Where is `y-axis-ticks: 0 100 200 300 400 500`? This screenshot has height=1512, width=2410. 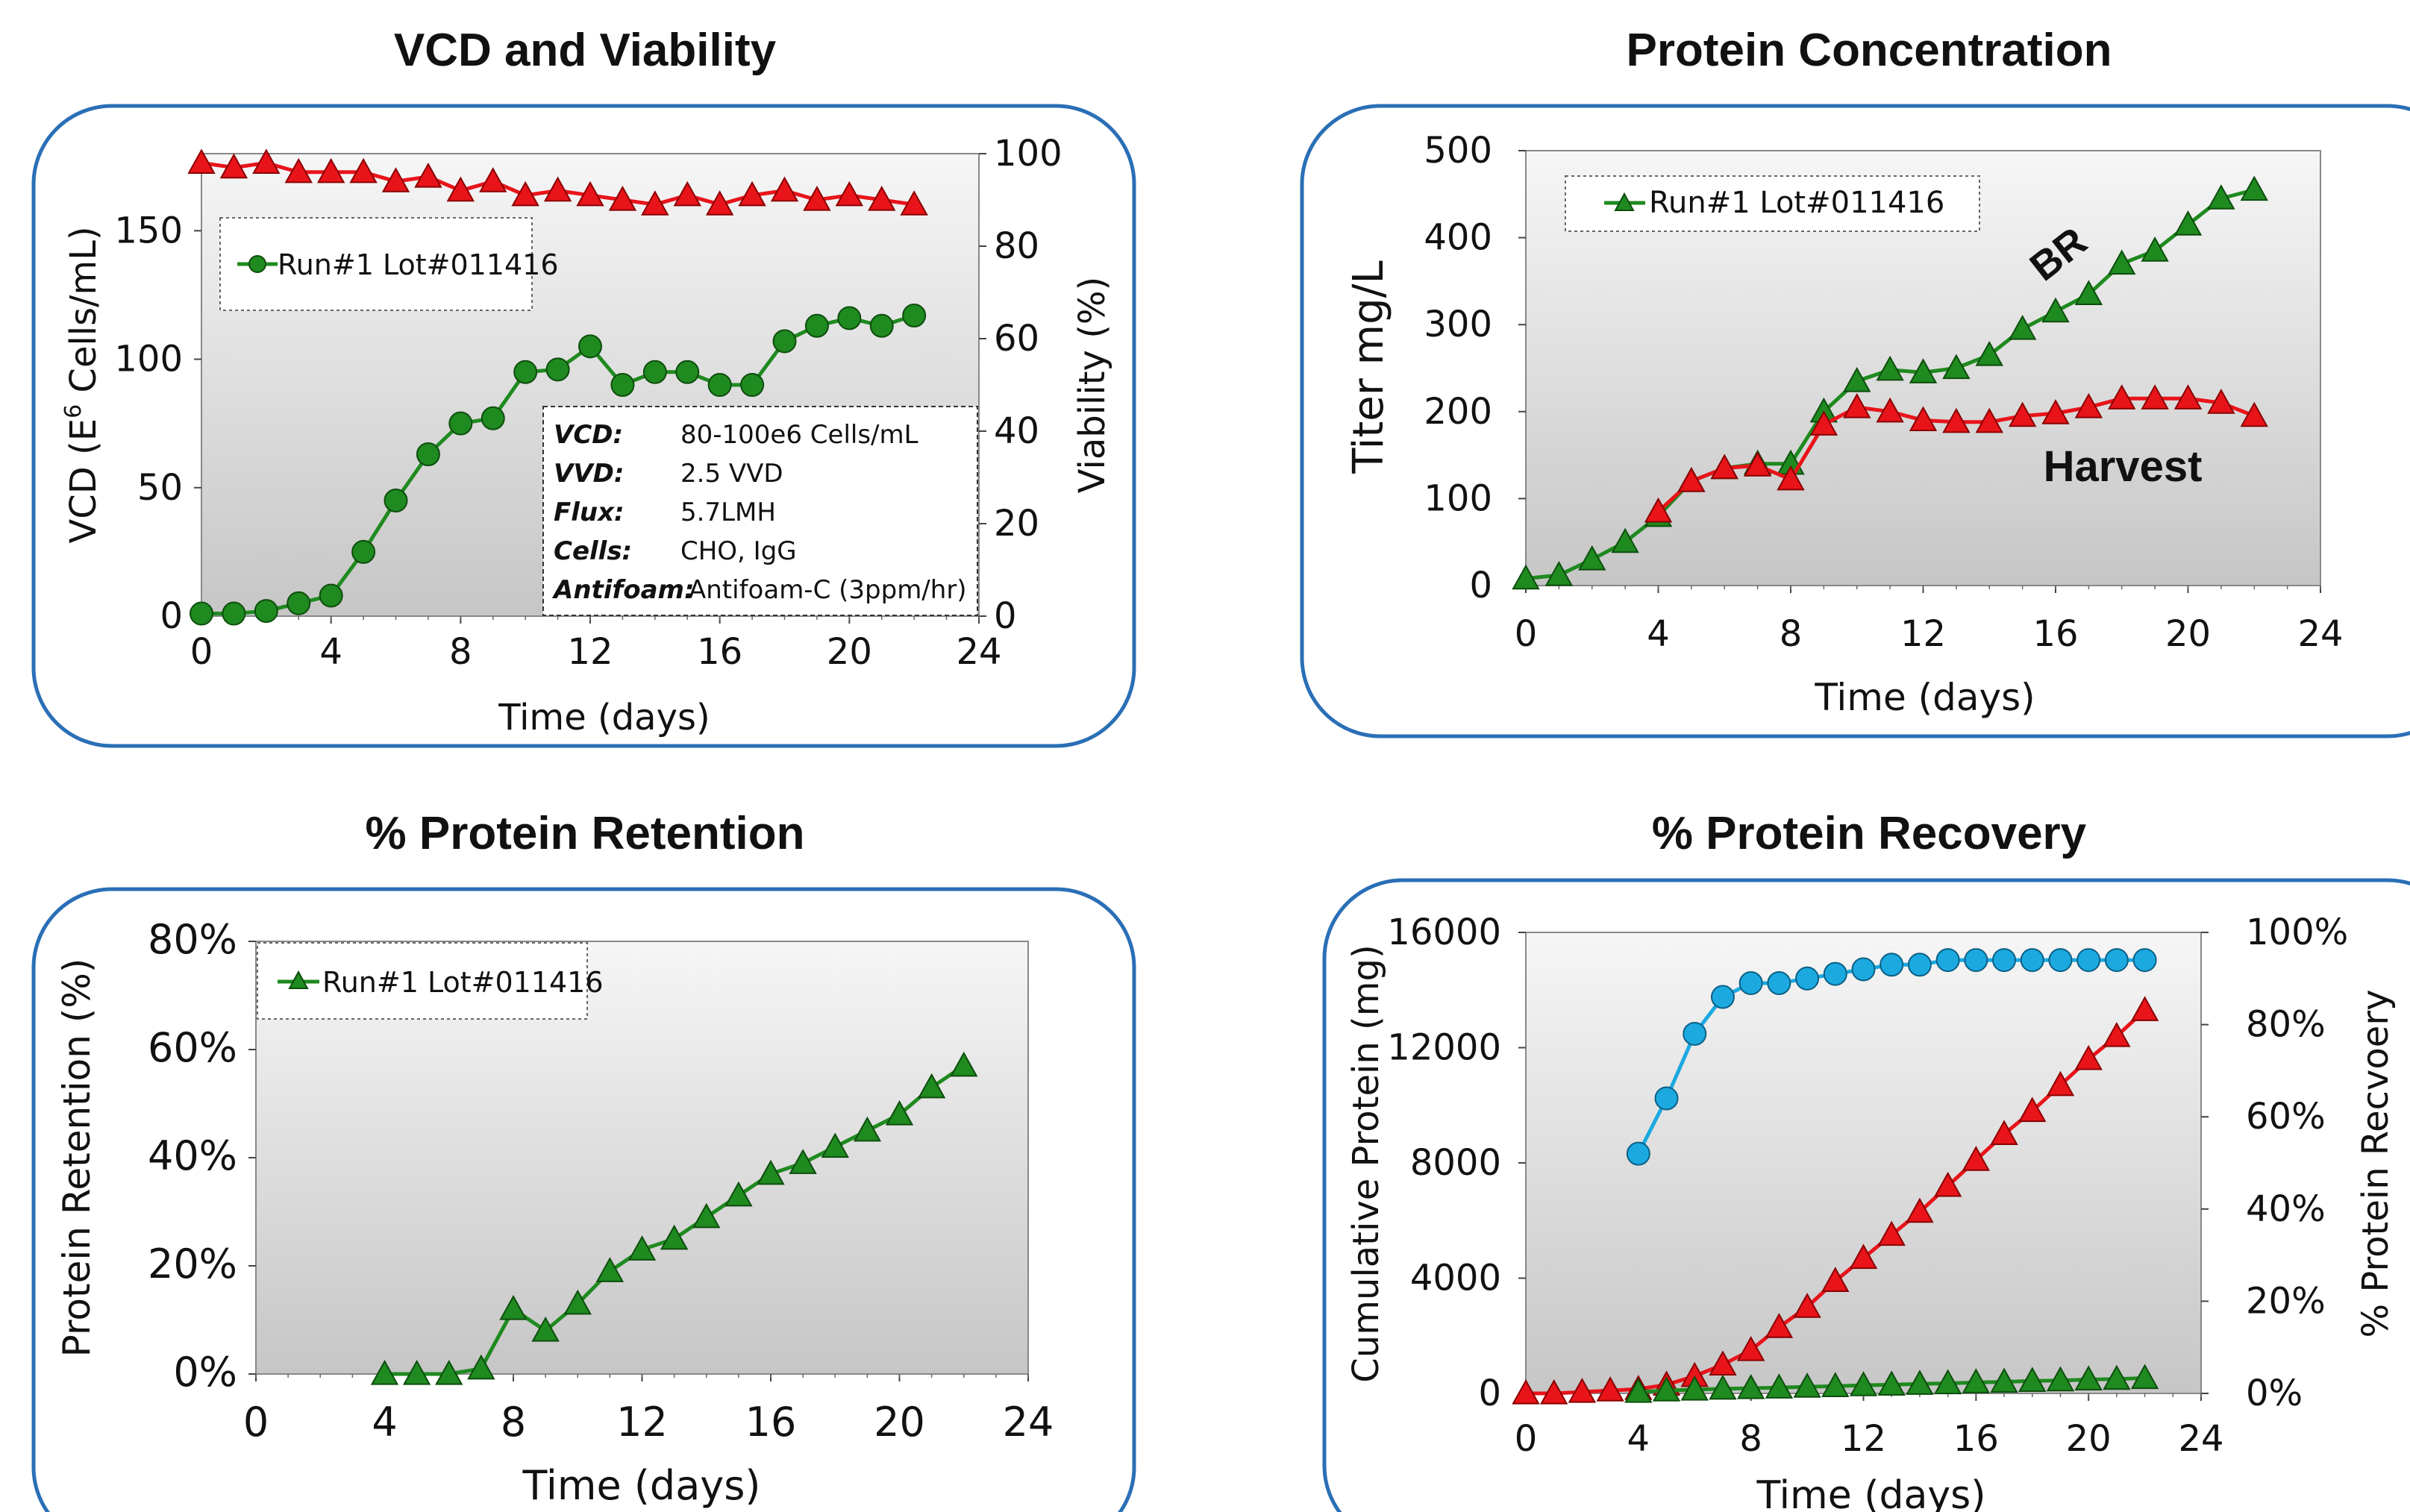 y-axis-ticks: 0 100 200 300 400 500 is located at coordinates (1475, 368).